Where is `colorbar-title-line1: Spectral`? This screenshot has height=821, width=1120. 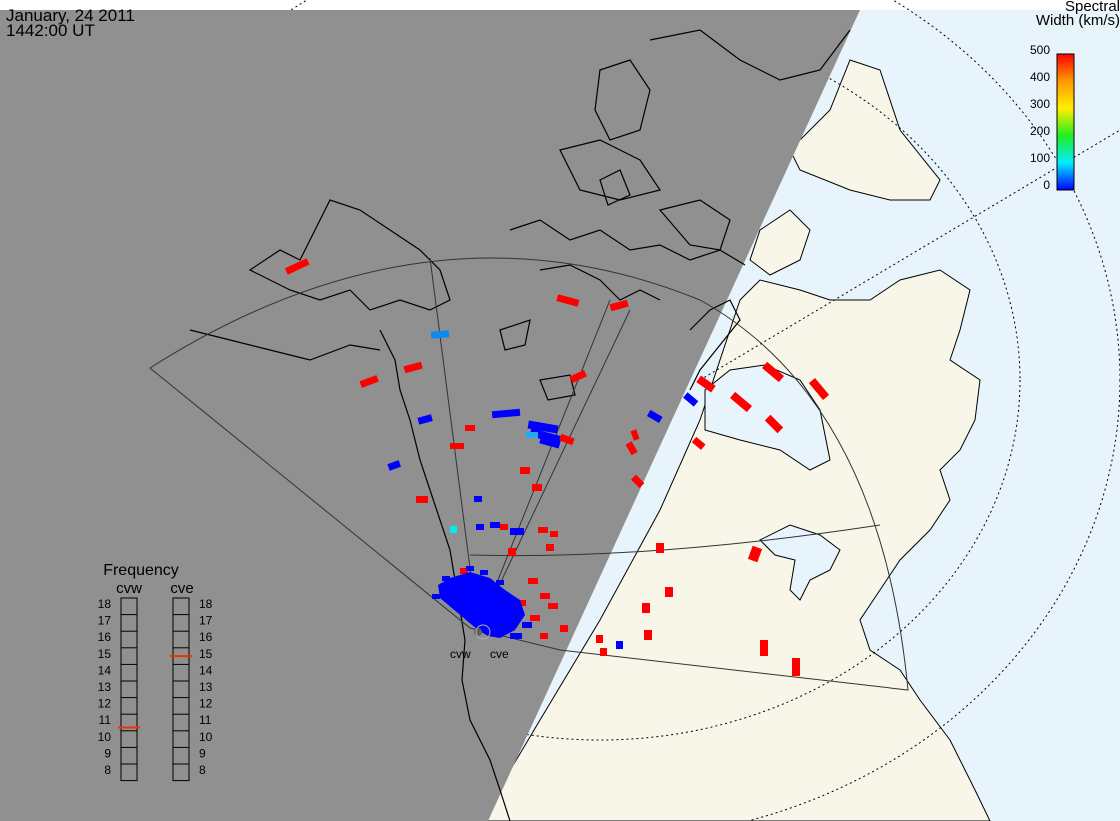 colorbar-title-line1: Spectral is located at coordinates (1092, 7).